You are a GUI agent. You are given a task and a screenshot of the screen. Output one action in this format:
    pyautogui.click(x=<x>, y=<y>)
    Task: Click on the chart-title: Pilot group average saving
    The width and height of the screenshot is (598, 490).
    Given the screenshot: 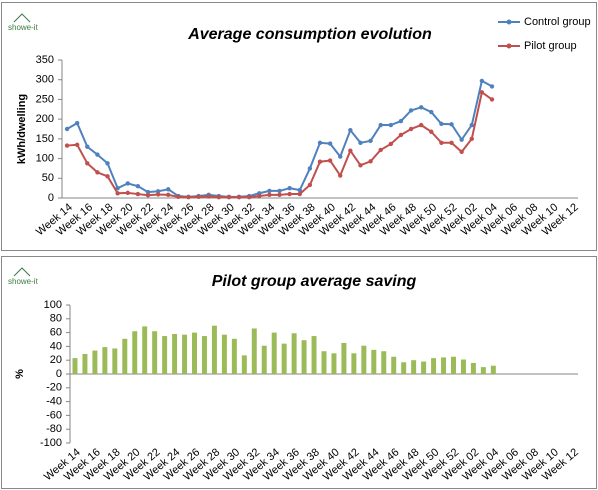 What is the action you would take?
    pyautogui.click(x=314, y=281)
    